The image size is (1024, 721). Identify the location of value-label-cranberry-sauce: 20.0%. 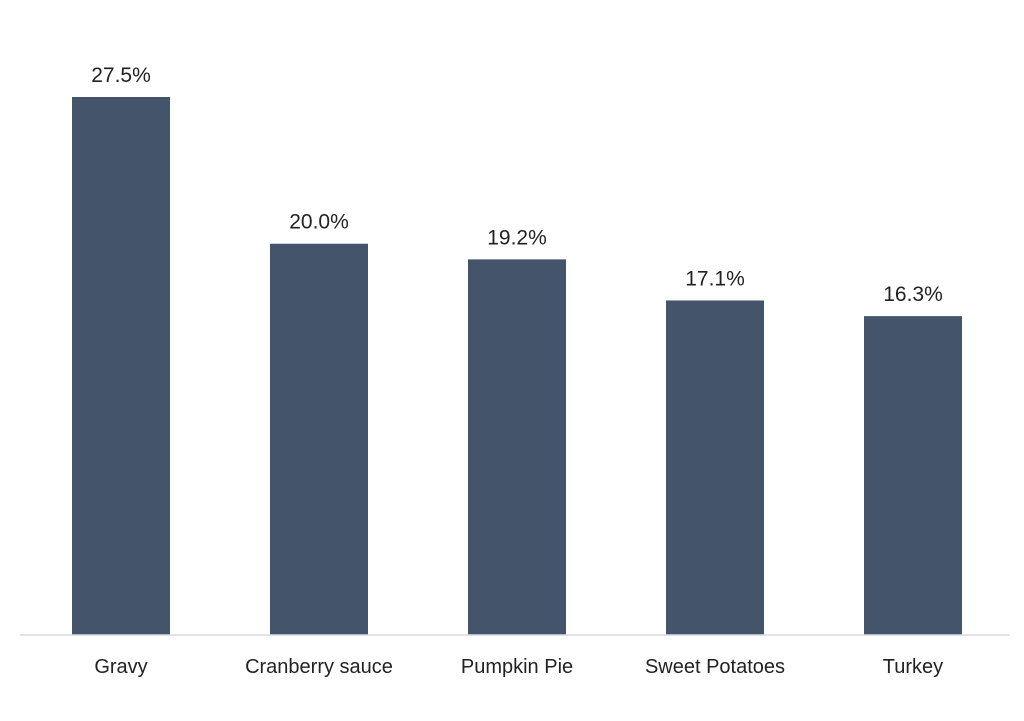
(319, 222).